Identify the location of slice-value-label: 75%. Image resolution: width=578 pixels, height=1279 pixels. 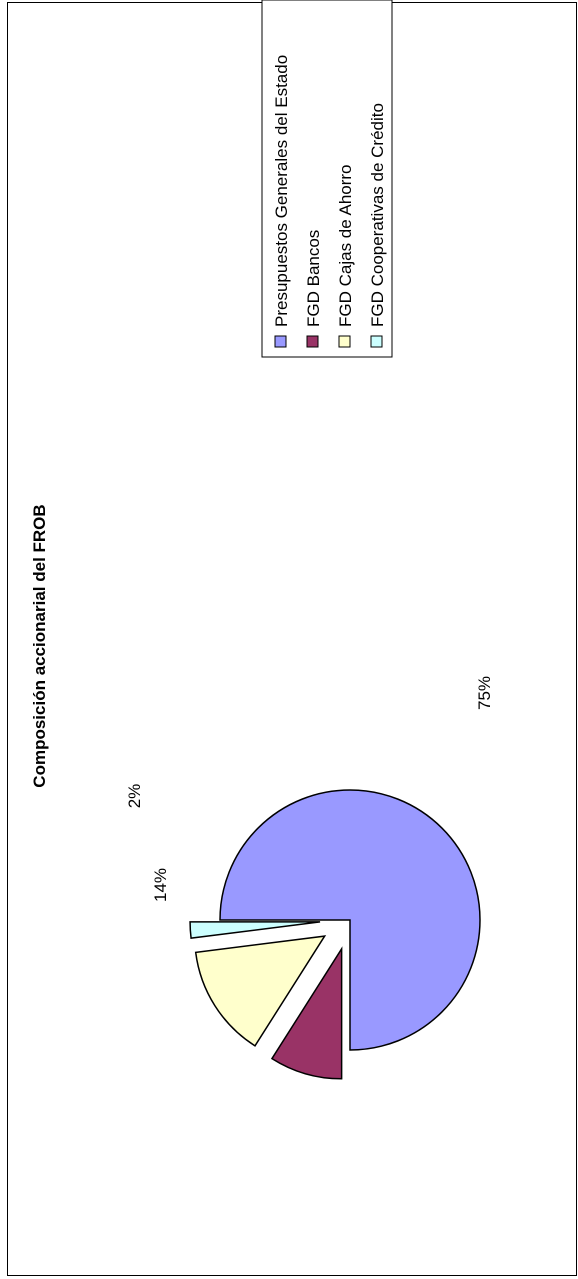
(484, 693).